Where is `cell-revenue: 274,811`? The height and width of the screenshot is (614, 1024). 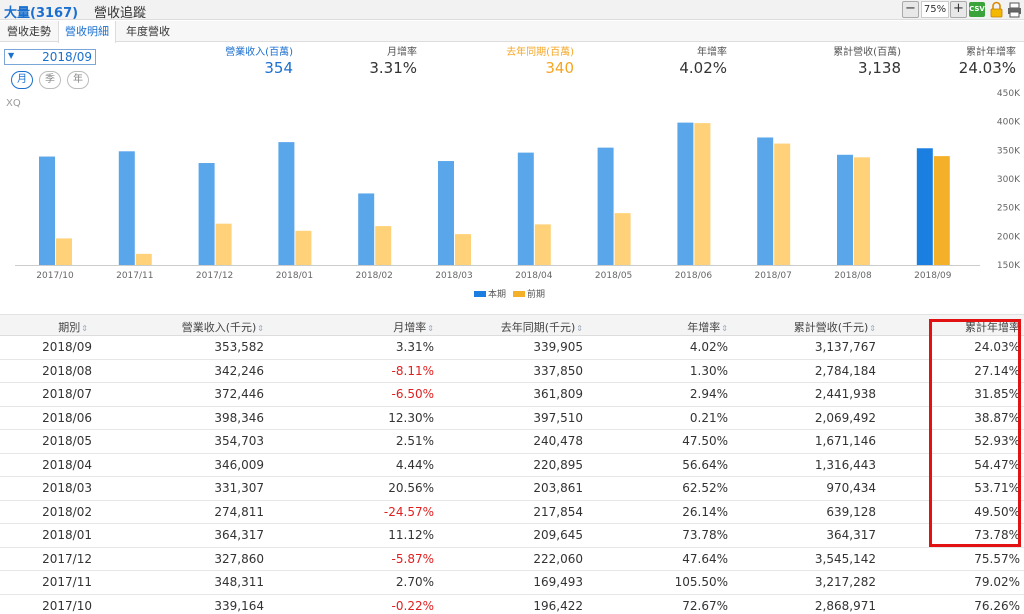 cell-revenue: 274,811 is located at coordinates (239, 511).